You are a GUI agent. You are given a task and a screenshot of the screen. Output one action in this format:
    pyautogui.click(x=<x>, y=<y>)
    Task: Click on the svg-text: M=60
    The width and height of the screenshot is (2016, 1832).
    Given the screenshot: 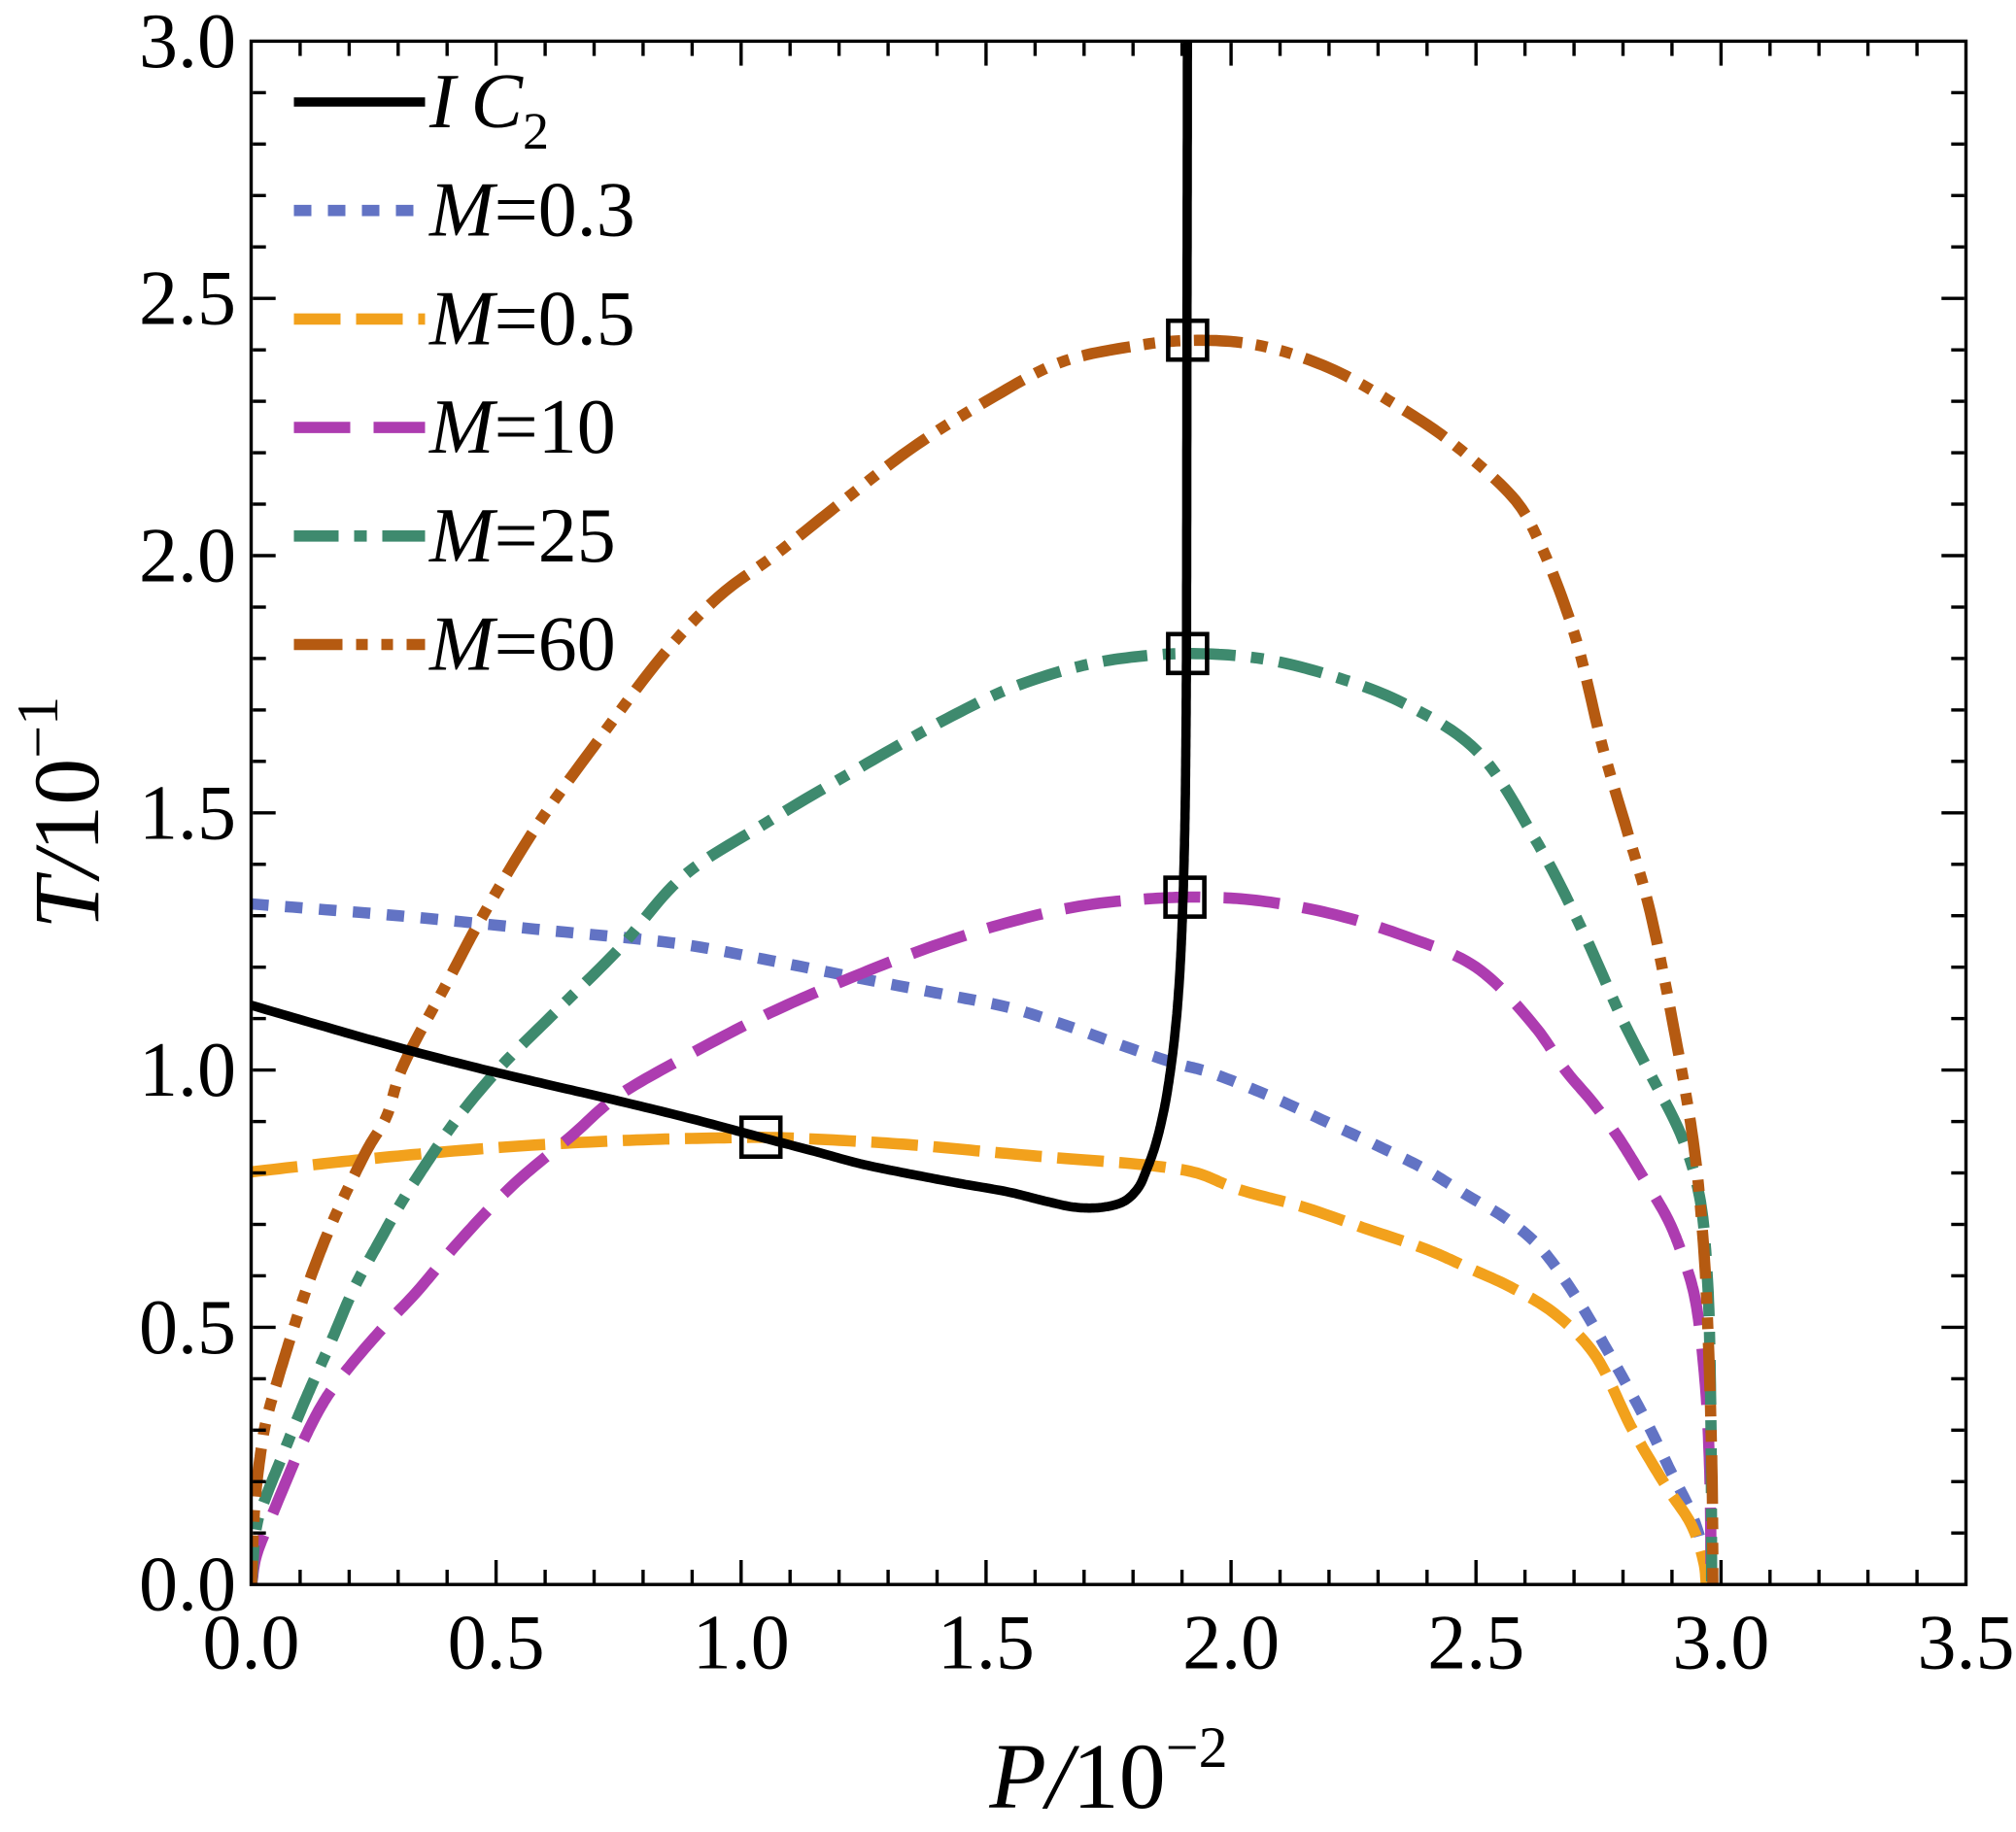 What is the action you would take?
    pyautogui.click(x=522, y=645)
    